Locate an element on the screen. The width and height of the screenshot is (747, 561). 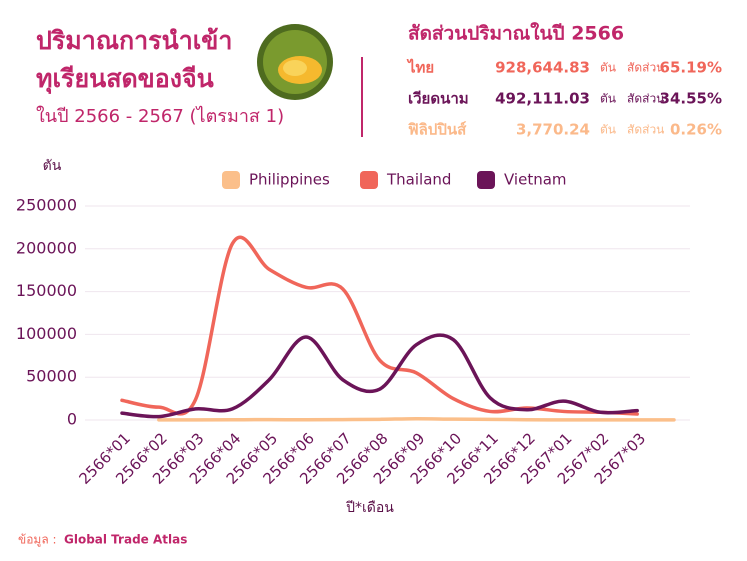
x-axis-title: ปี*เดือน is located at coordinates (370, 508).